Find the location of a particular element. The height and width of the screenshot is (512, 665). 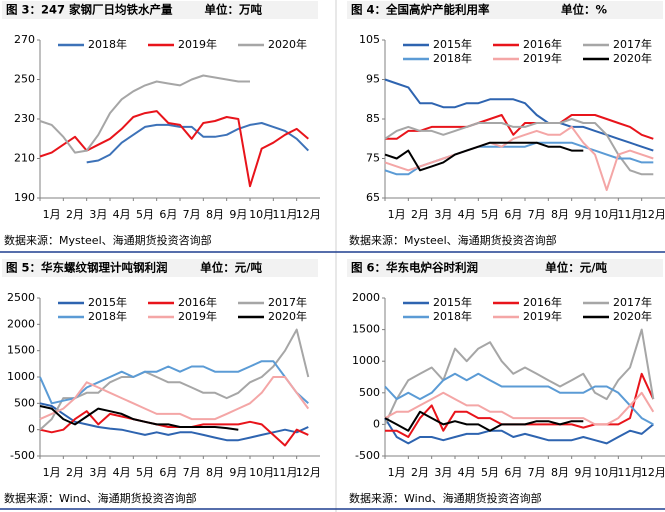

y-tick-label: 210 is located at coordinates (24, 158).